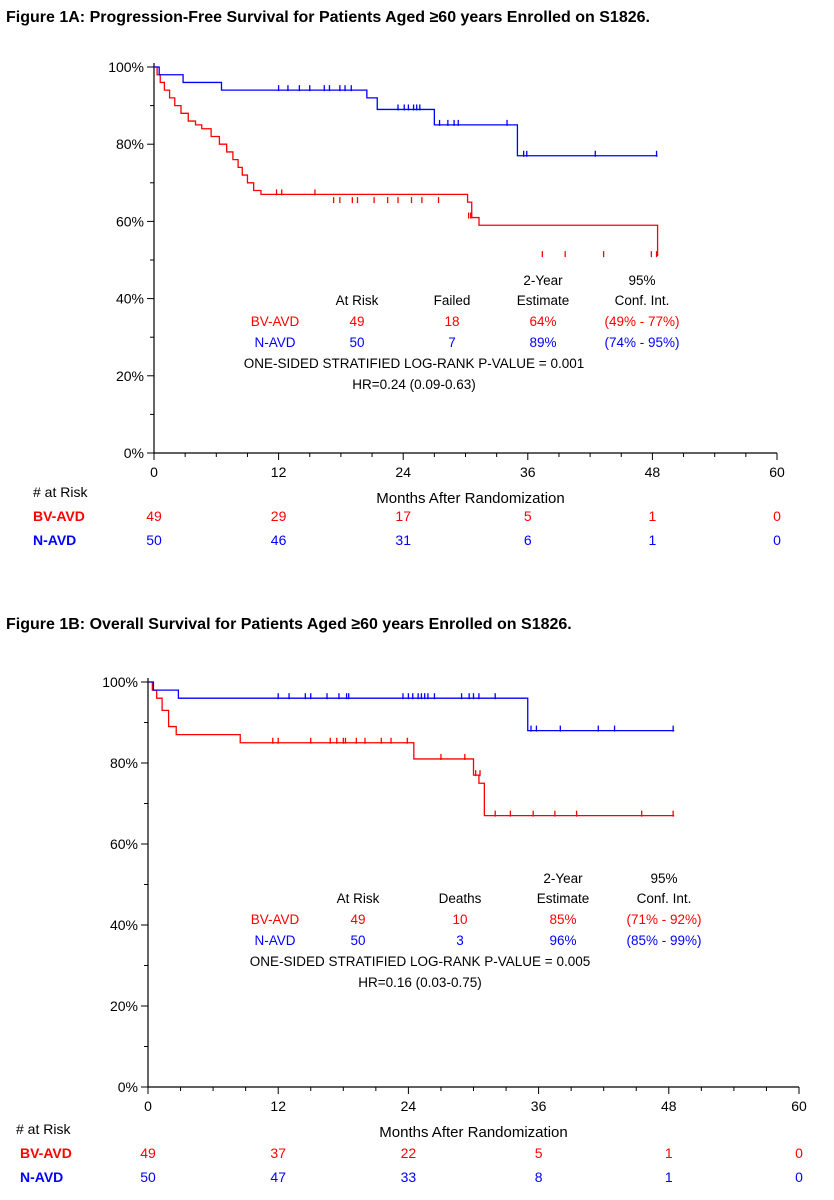 The width and height of the screenshot is (834, 1200). I want to click on table-header: Failed, so click(452, 300).